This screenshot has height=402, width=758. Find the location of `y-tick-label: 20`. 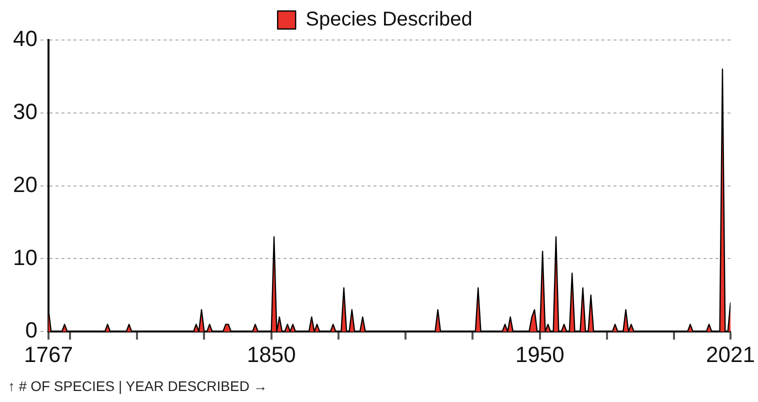

y-tick-label: 20 is located at coordinates (25, 184).